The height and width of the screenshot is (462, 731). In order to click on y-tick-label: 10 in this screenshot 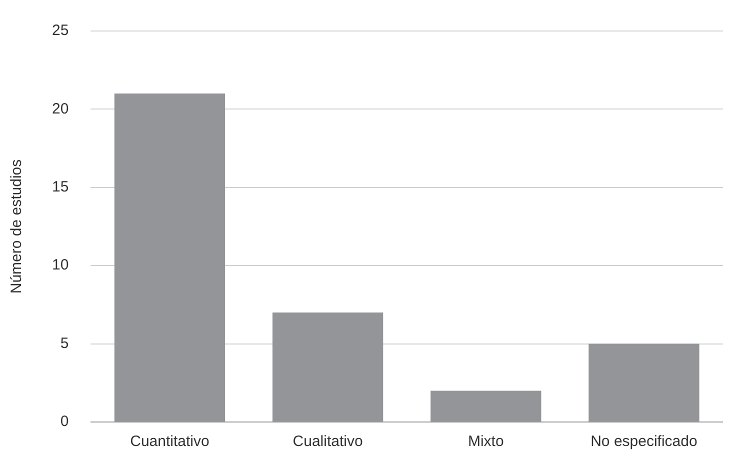, I will do `click(60, 265)`.